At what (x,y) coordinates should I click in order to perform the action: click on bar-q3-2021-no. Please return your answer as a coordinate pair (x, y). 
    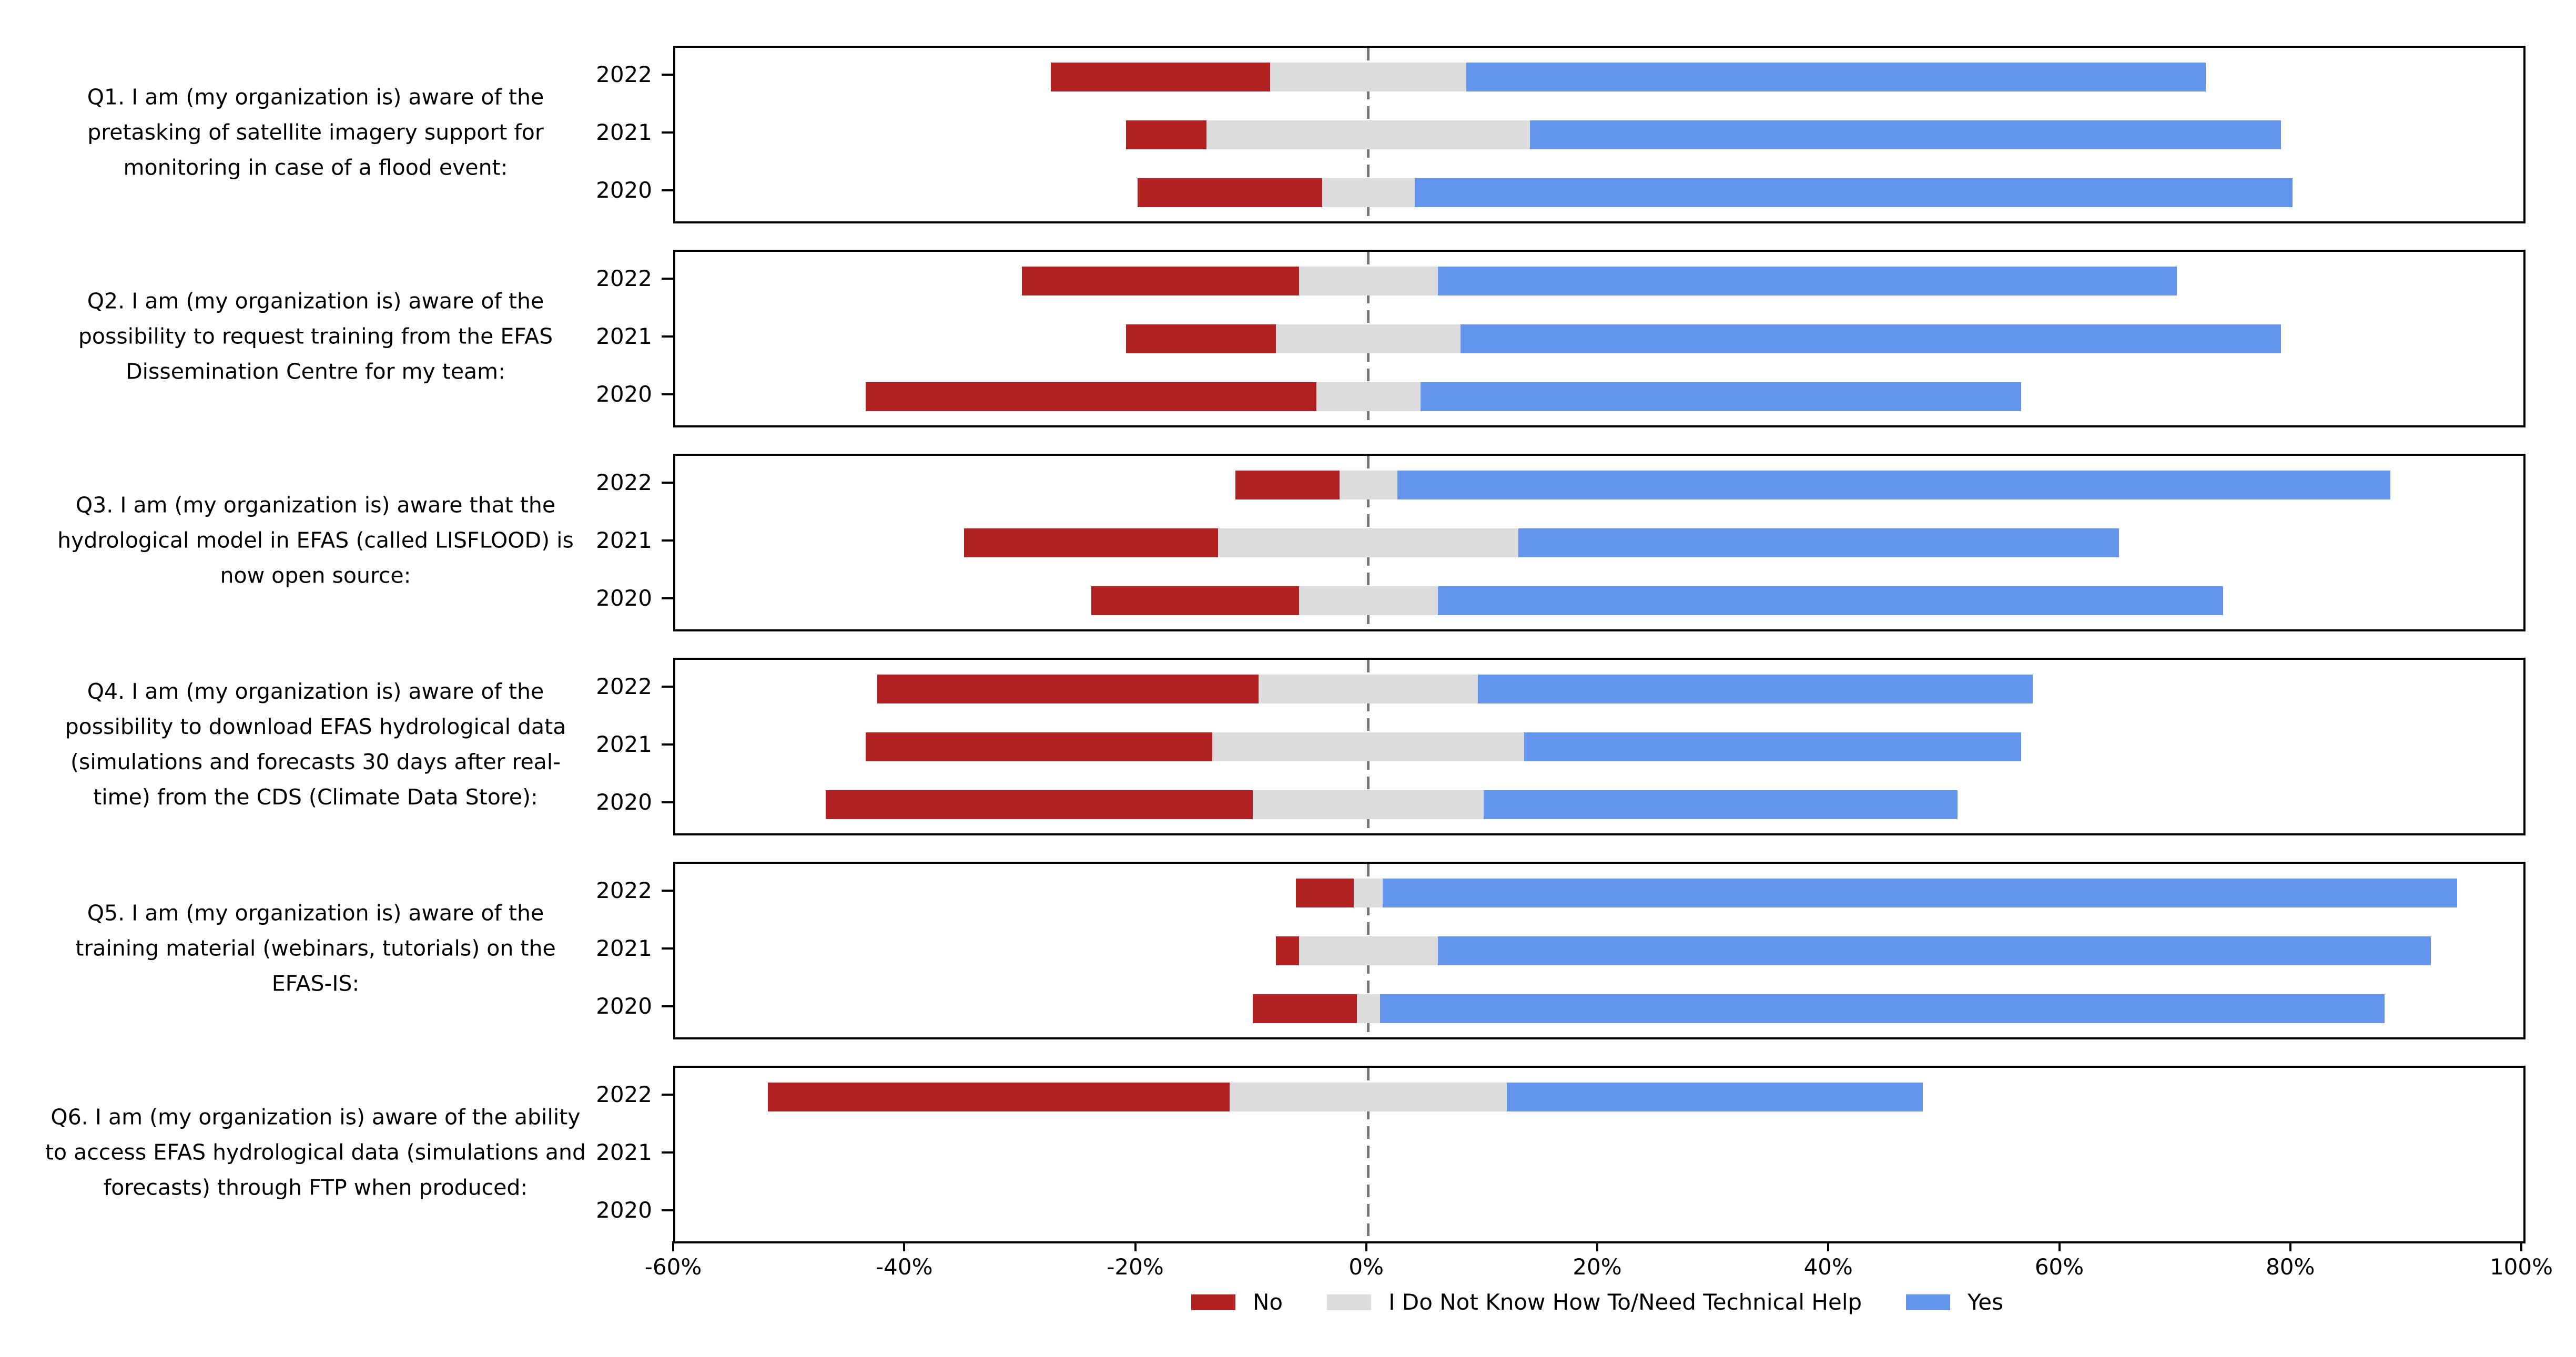
    Looking at the image, I should click on (1091, 542).